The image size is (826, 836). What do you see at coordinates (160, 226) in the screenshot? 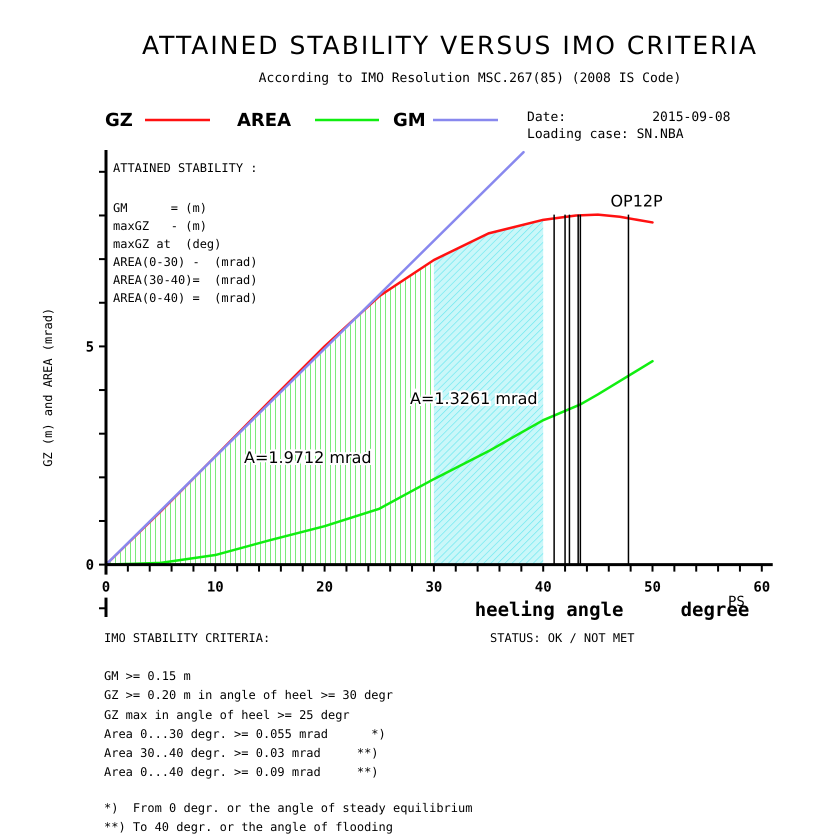
I see `annotation: maxGZ - (m)` at bounding box center [160, 226].